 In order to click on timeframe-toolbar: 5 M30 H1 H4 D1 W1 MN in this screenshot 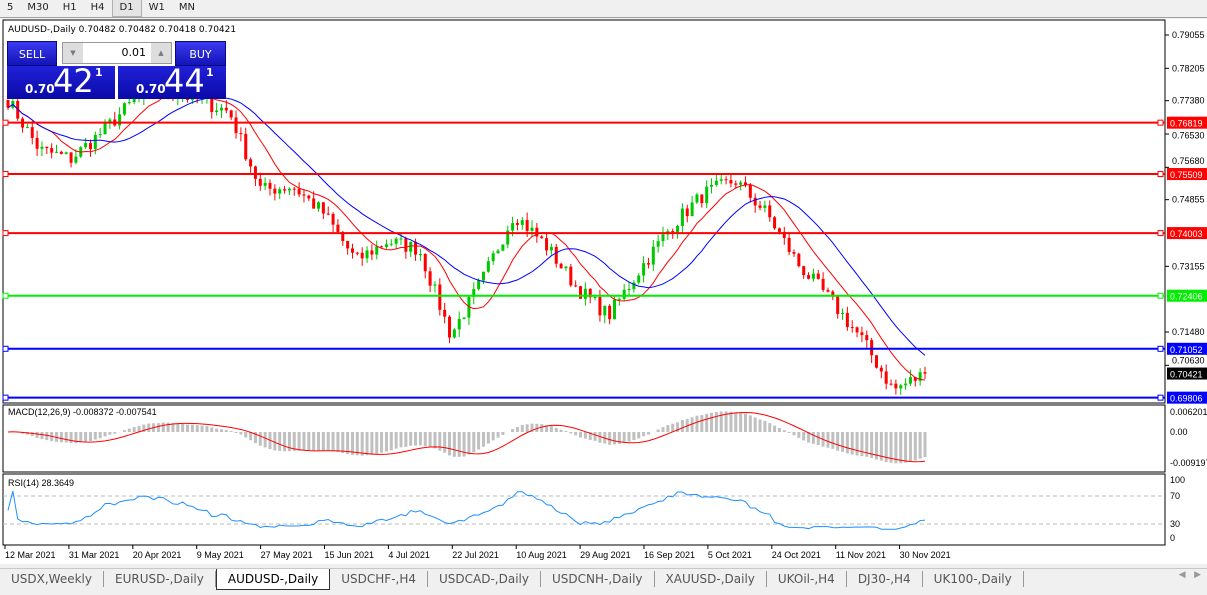, I will do `click(603, 9)`.